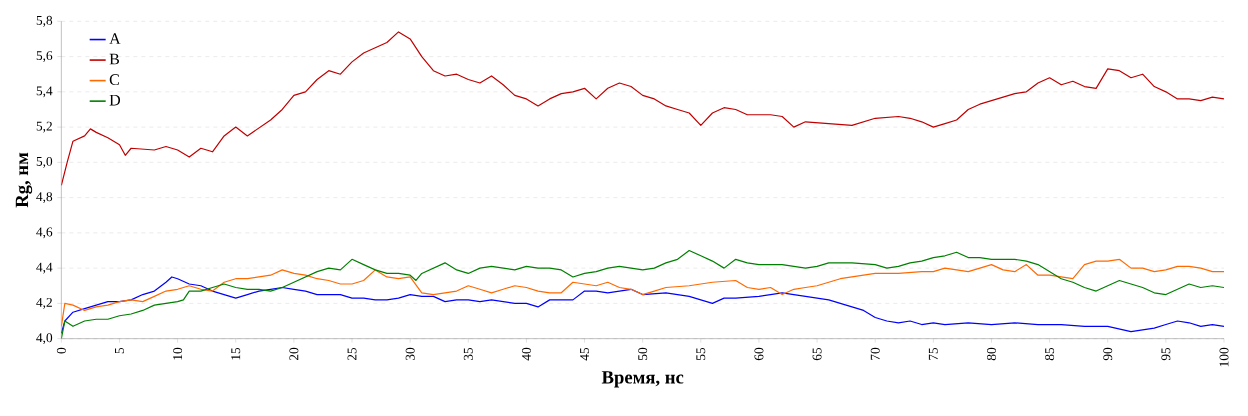 This screenshot has width=1248, height=416. What do you see at coordinates (115, 38) in the screenshot?
I see `legend-label: A` at bounding box center [115, 38].